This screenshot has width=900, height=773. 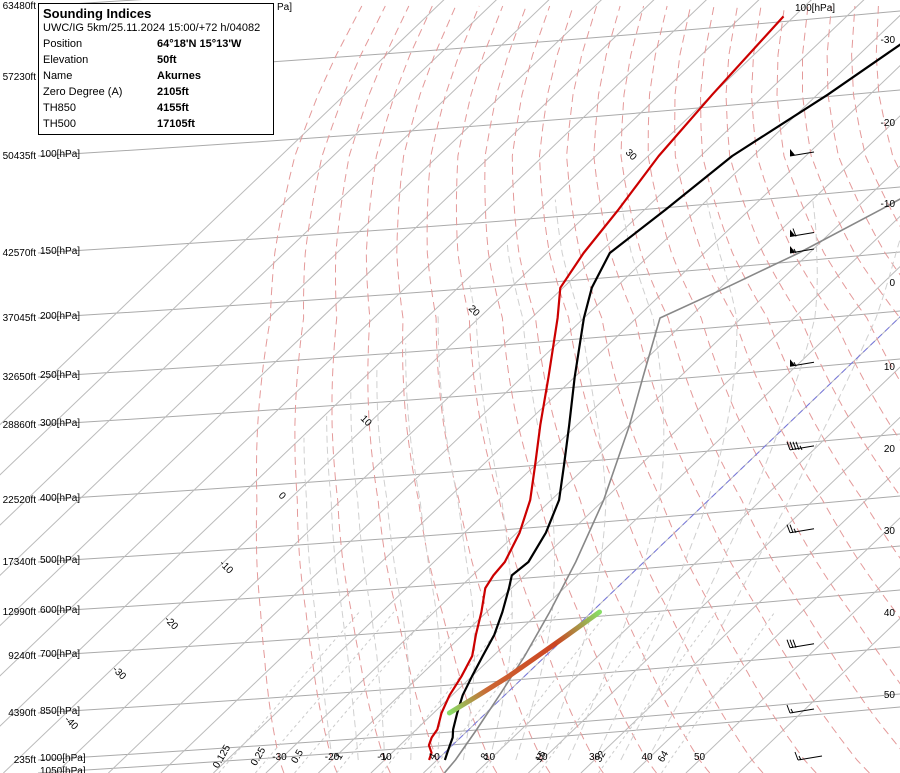 What do you see at coordinates (58, 76) in the screenshot?
I see `info-key: Name` at bounding box center [58, 76].